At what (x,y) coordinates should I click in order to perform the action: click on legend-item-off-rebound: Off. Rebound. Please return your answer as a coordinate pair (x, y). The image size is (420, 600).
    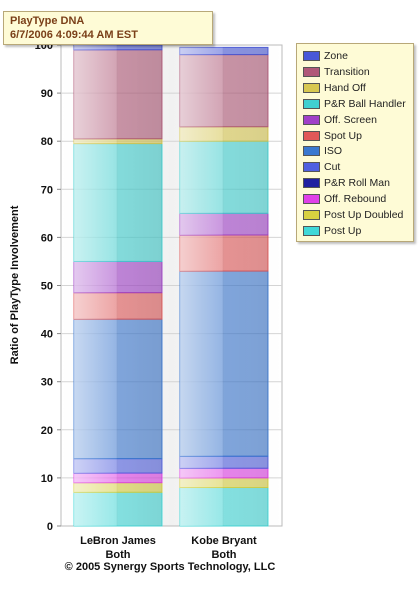
    Looking at the image, I should click on (344, 199).